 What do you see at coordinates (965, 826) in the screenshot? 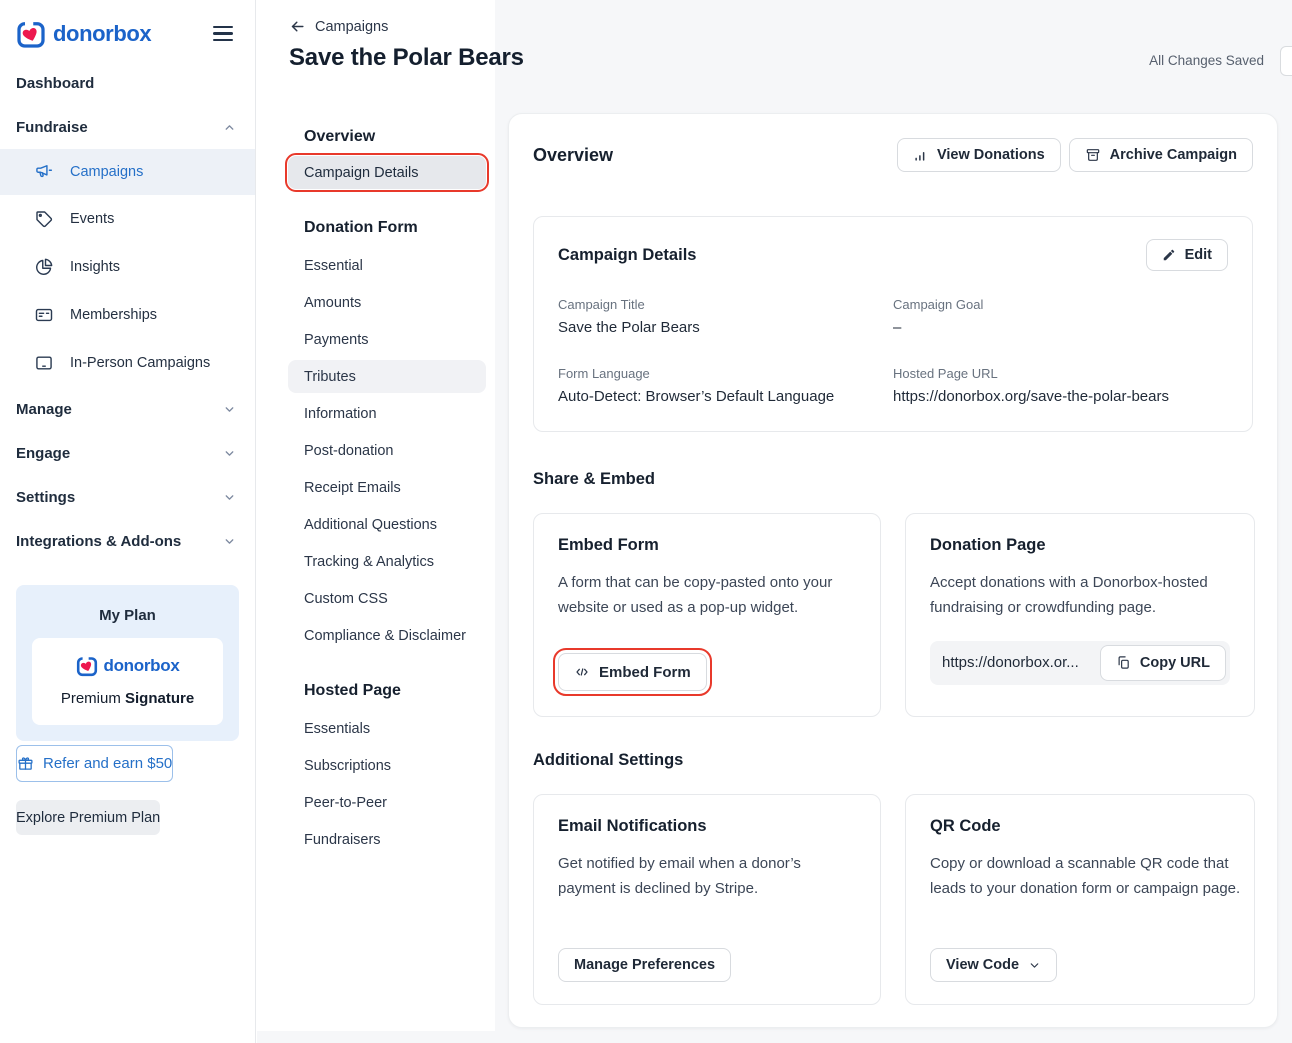
I see `qr-code-title: QR Code` at bounding box center [965, 826].